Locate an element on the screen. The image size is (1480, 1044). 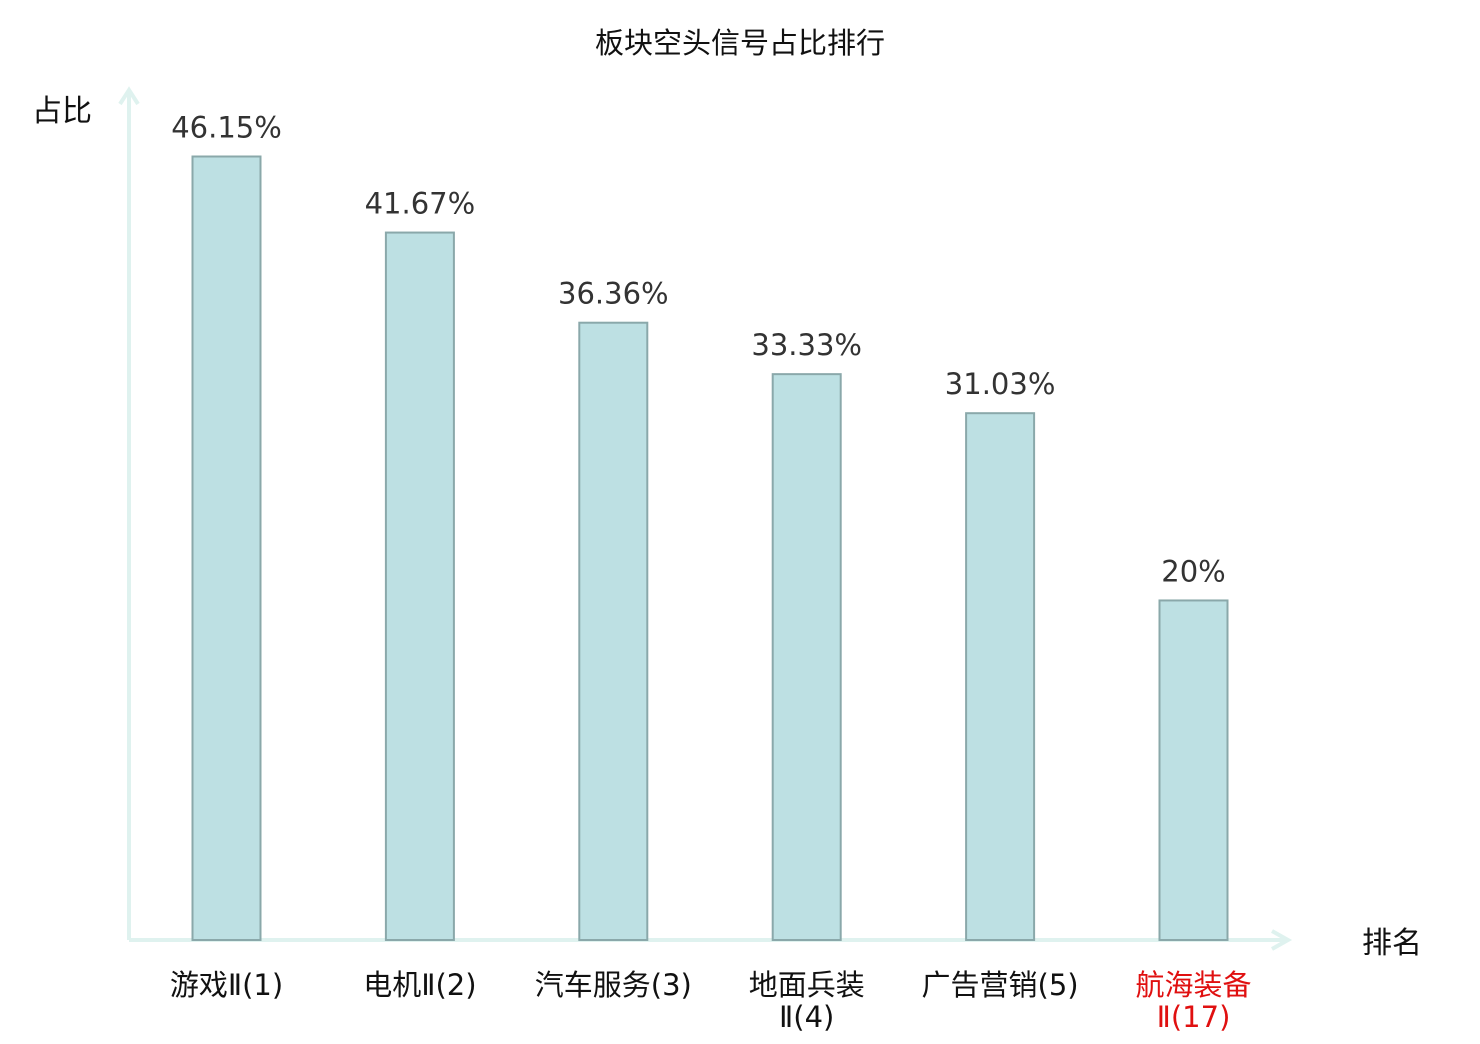
bar-value-label: 31.03% is located at coordinates (1000, 384).